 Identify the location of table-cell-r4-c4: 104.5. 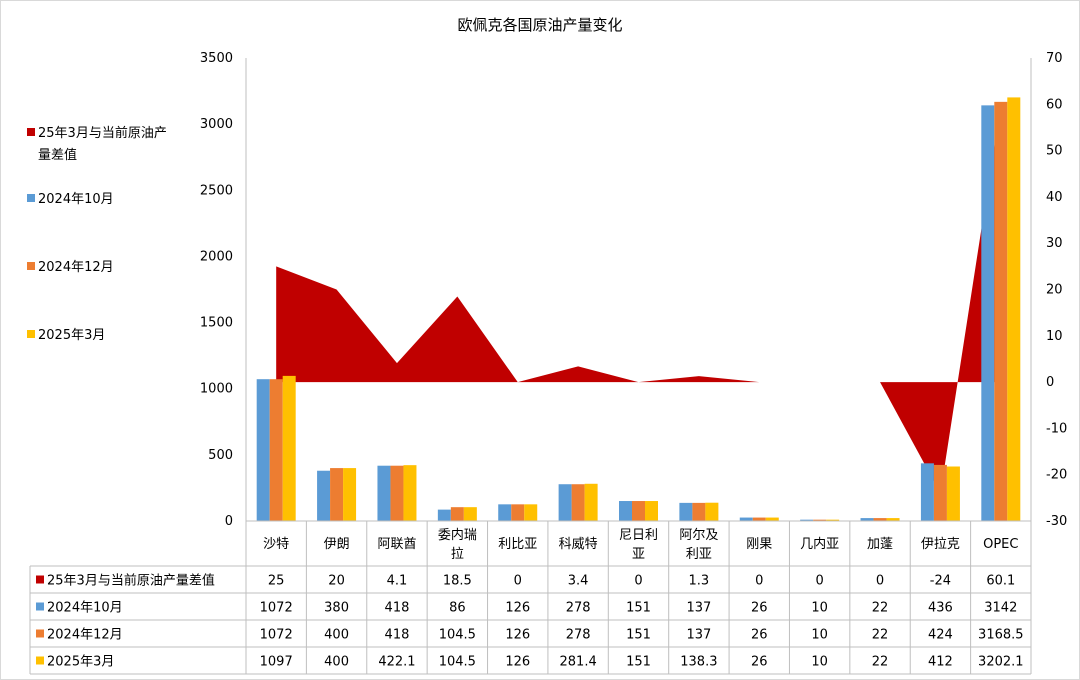
(457, 662).